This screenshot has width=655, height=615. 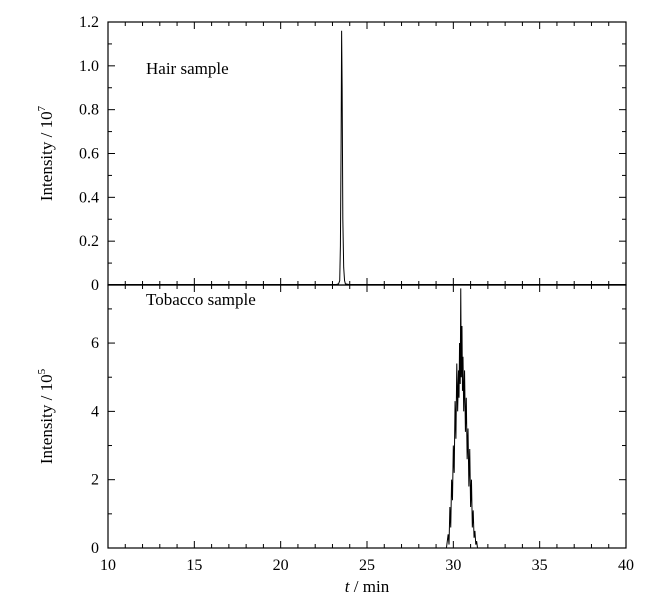 What do you see at coordinates (89, 197) in the screenshot?
I see `top-y-tick-label: 0.4` at bounding box center [89, 197].